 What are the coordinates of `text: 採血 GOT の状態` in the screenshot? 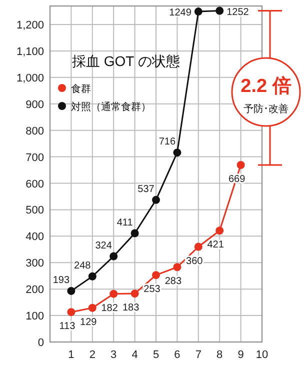 It's located at (126, 61).